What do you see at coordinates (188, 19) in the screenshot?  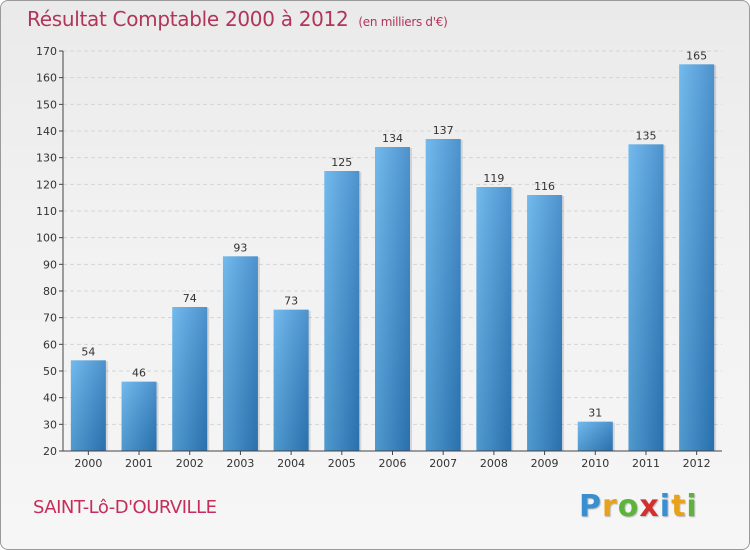 I see `chart-title-text: Résultat Comptable 2000 à 2012` at bounding box center [188, 19].